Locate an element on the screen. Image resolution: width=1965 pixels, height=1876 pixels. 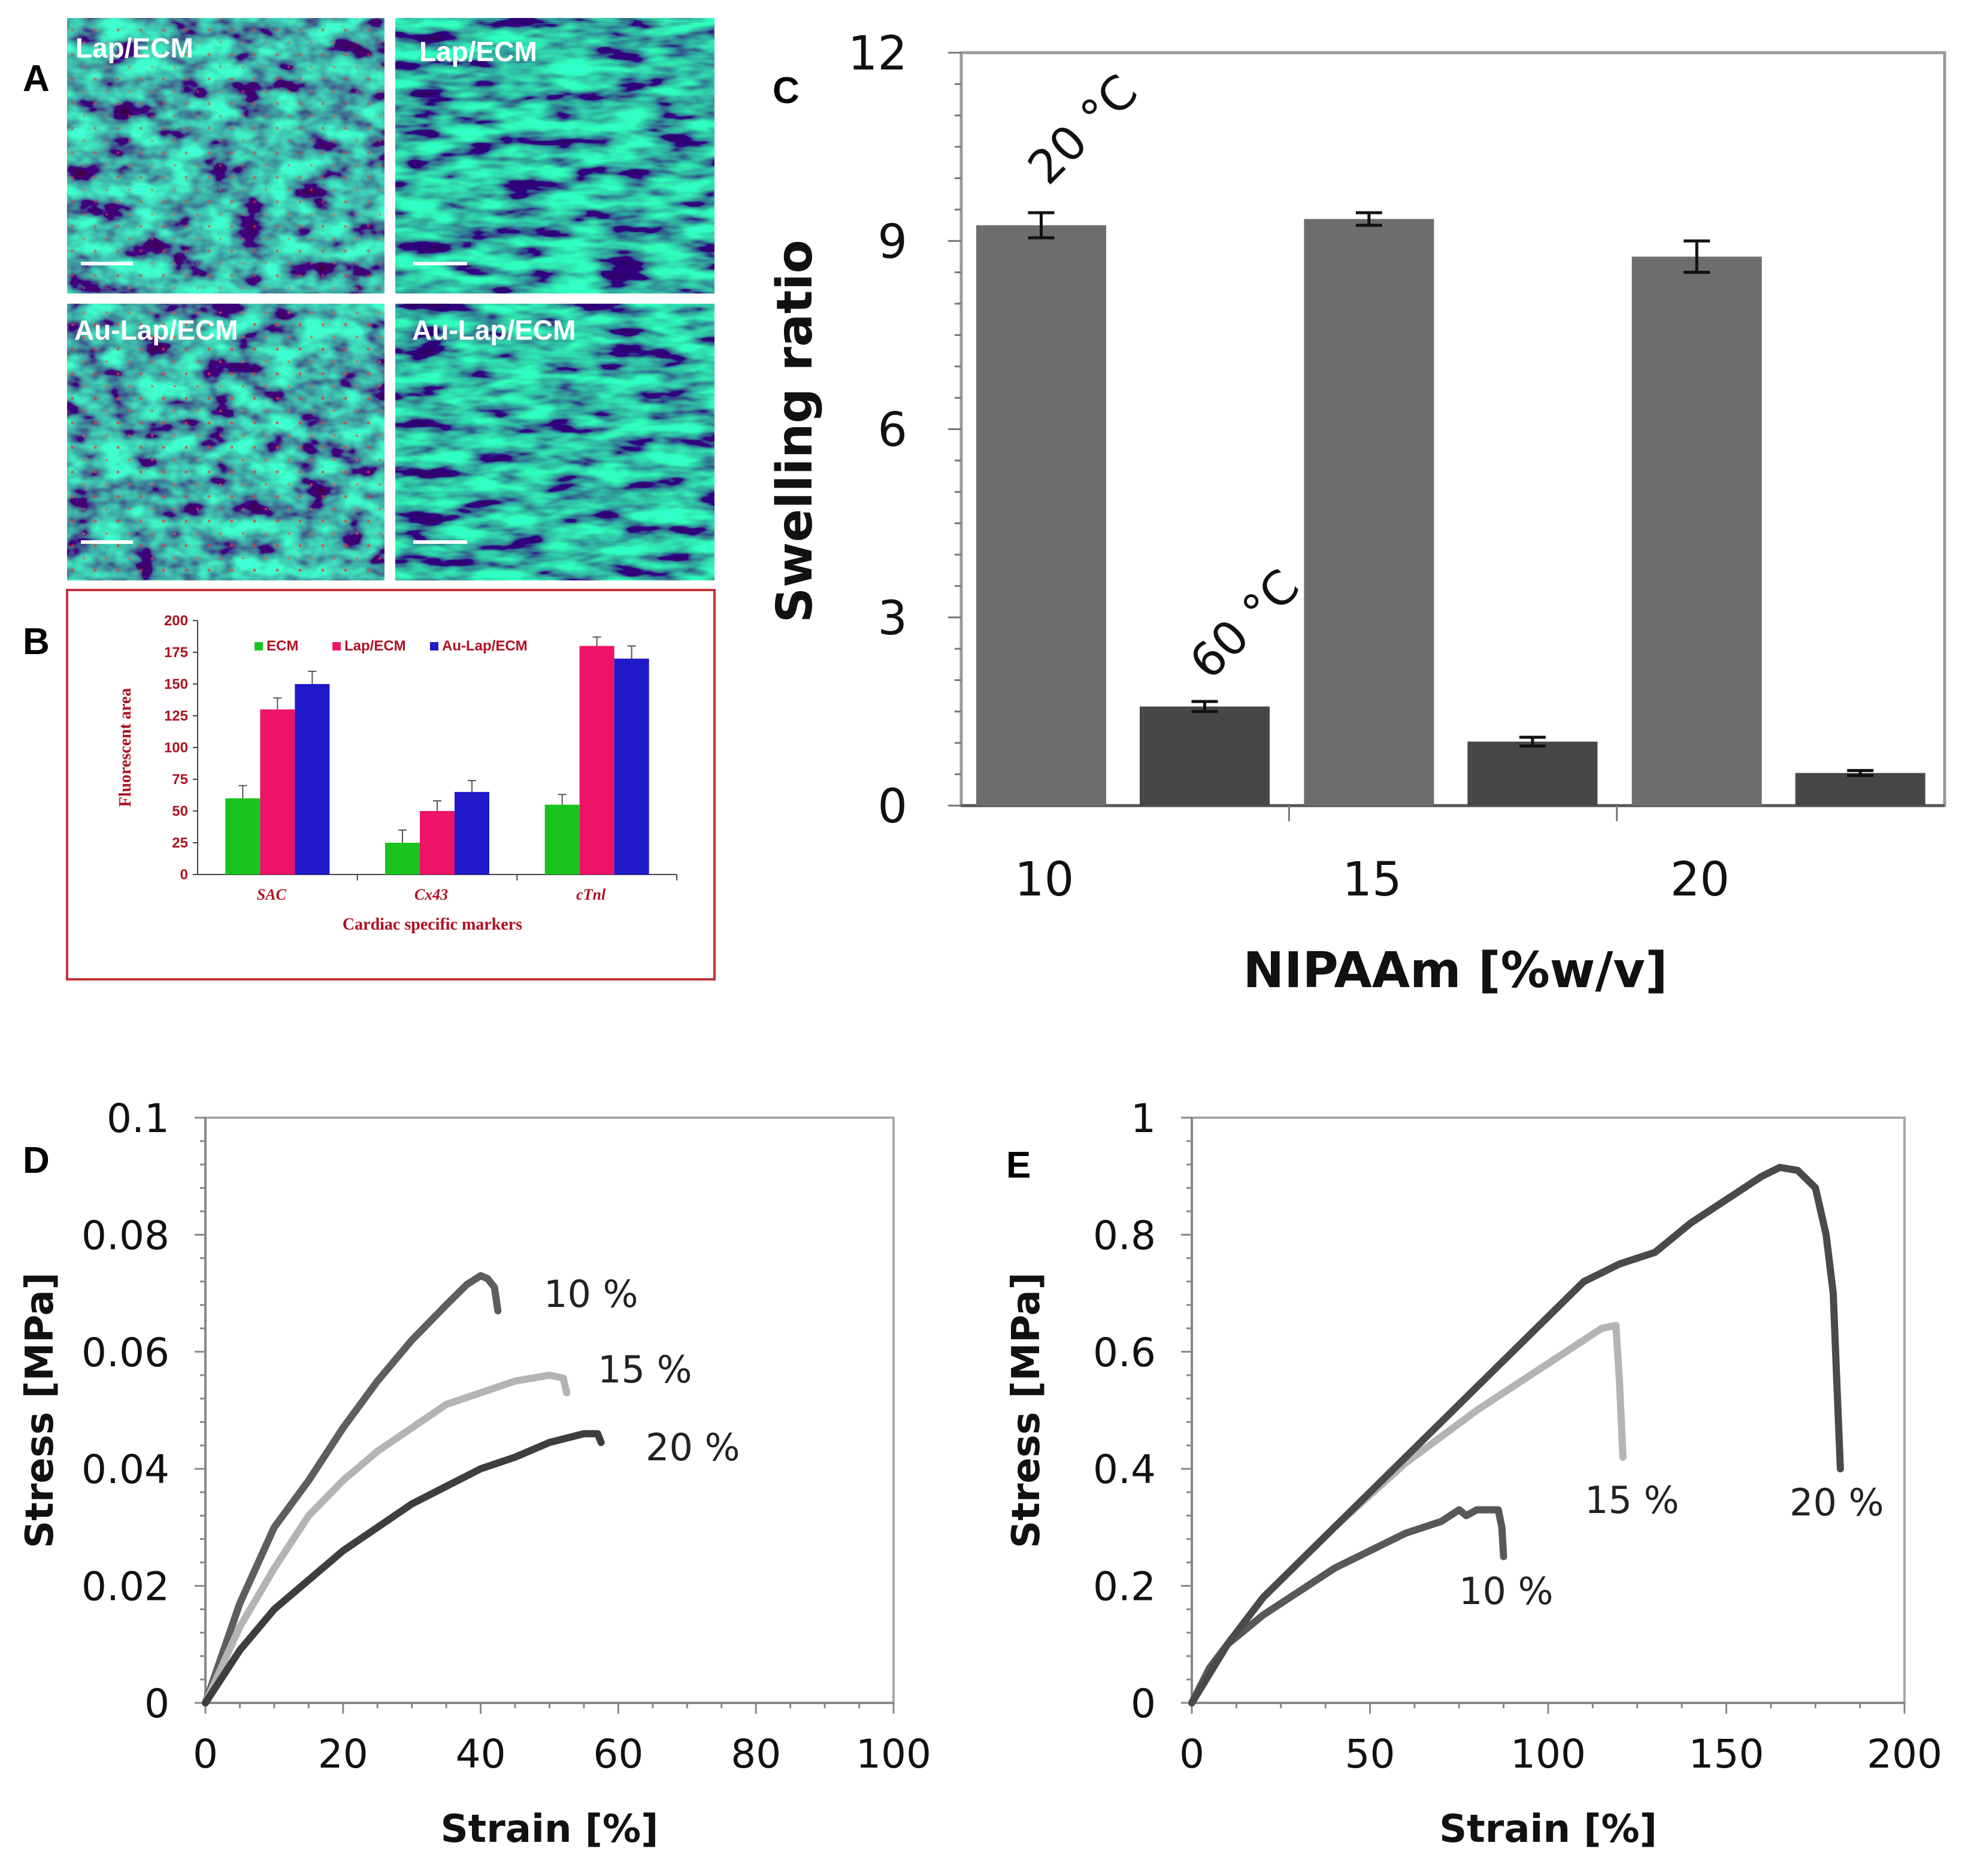
y-tick-label: 12 is located at coordinates (877, 54).